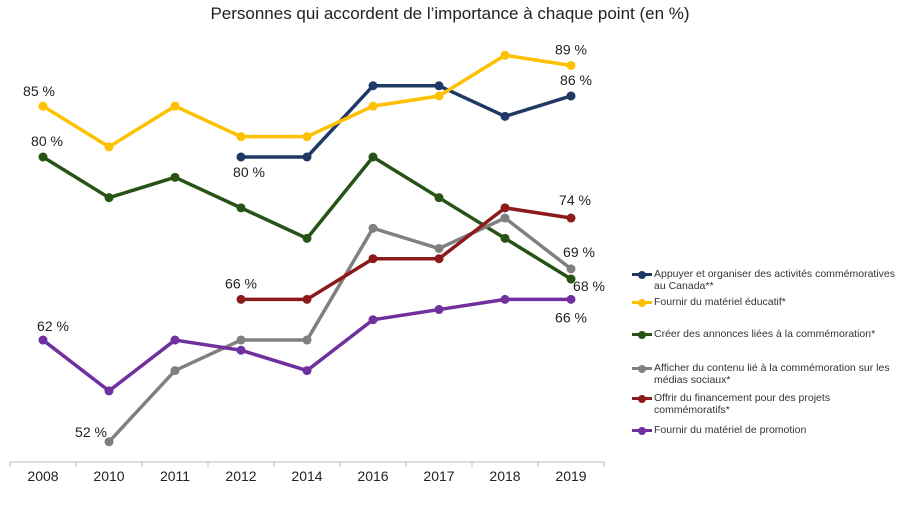  I want to click on x-tick-label: 2018, so click(504, 476).